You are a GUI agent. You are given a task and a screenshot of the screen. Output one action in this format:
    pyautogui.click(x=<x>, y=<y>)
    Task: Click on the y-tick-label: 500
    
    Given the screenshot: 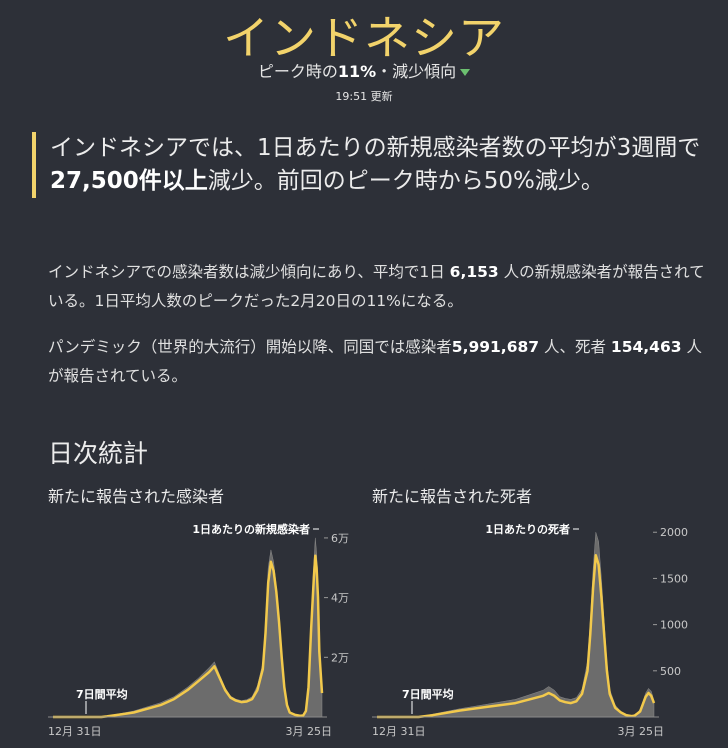 What is the action you would take?
    pyautogui.click(x=670, y=671)
    